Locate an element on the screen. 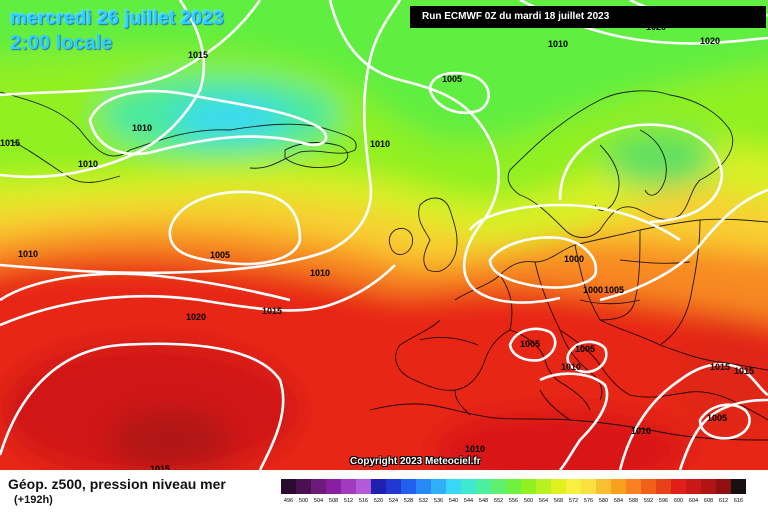  legend-step-label: 580 is located at coordinates (603, 501).